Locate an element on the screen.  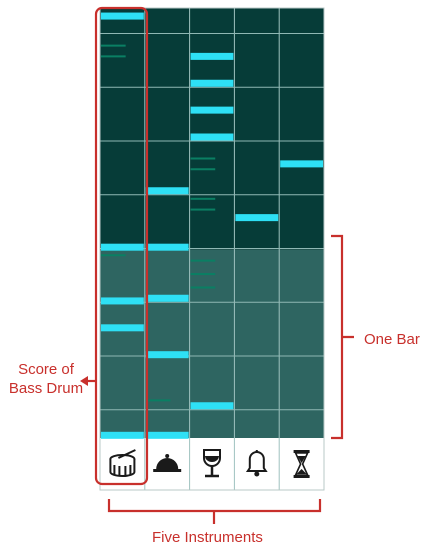
cloche-icon is located at coordinates (167, 463).